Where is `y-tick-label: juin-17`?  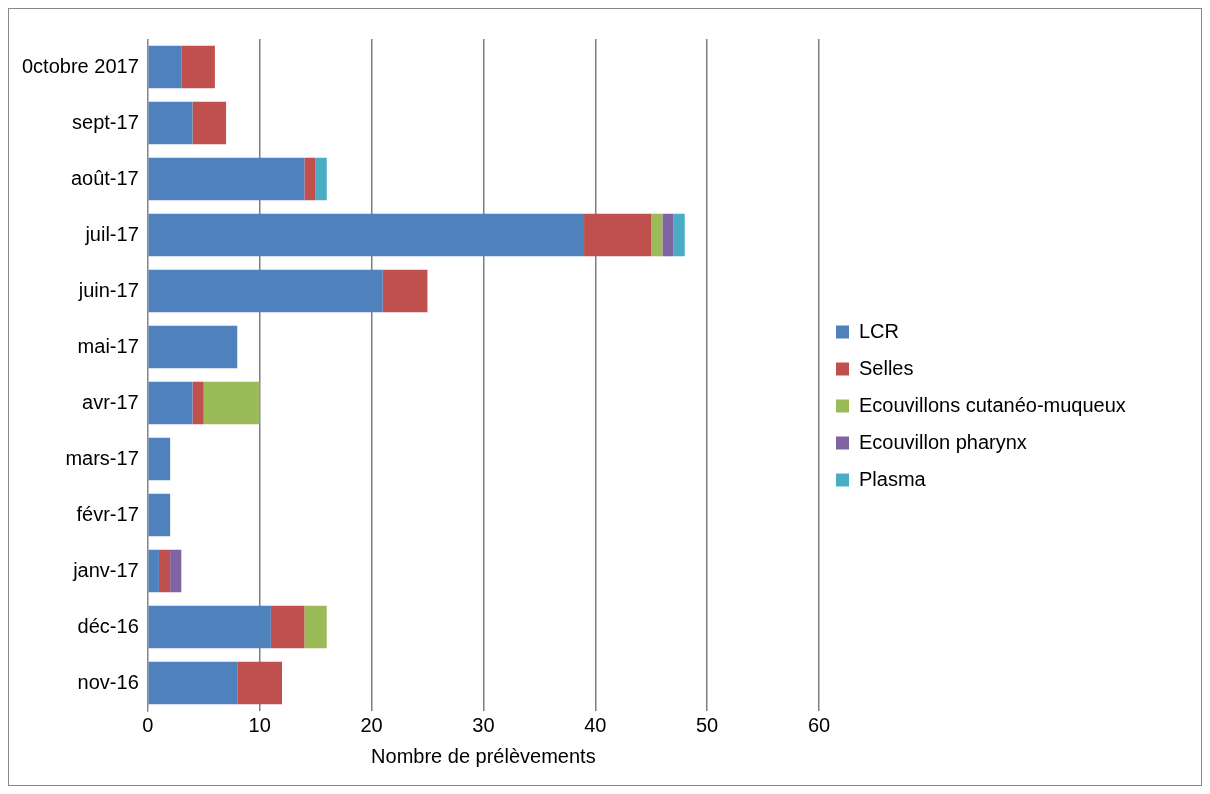
y-tick-label: juin-17 is located at coordinates (108, 289).